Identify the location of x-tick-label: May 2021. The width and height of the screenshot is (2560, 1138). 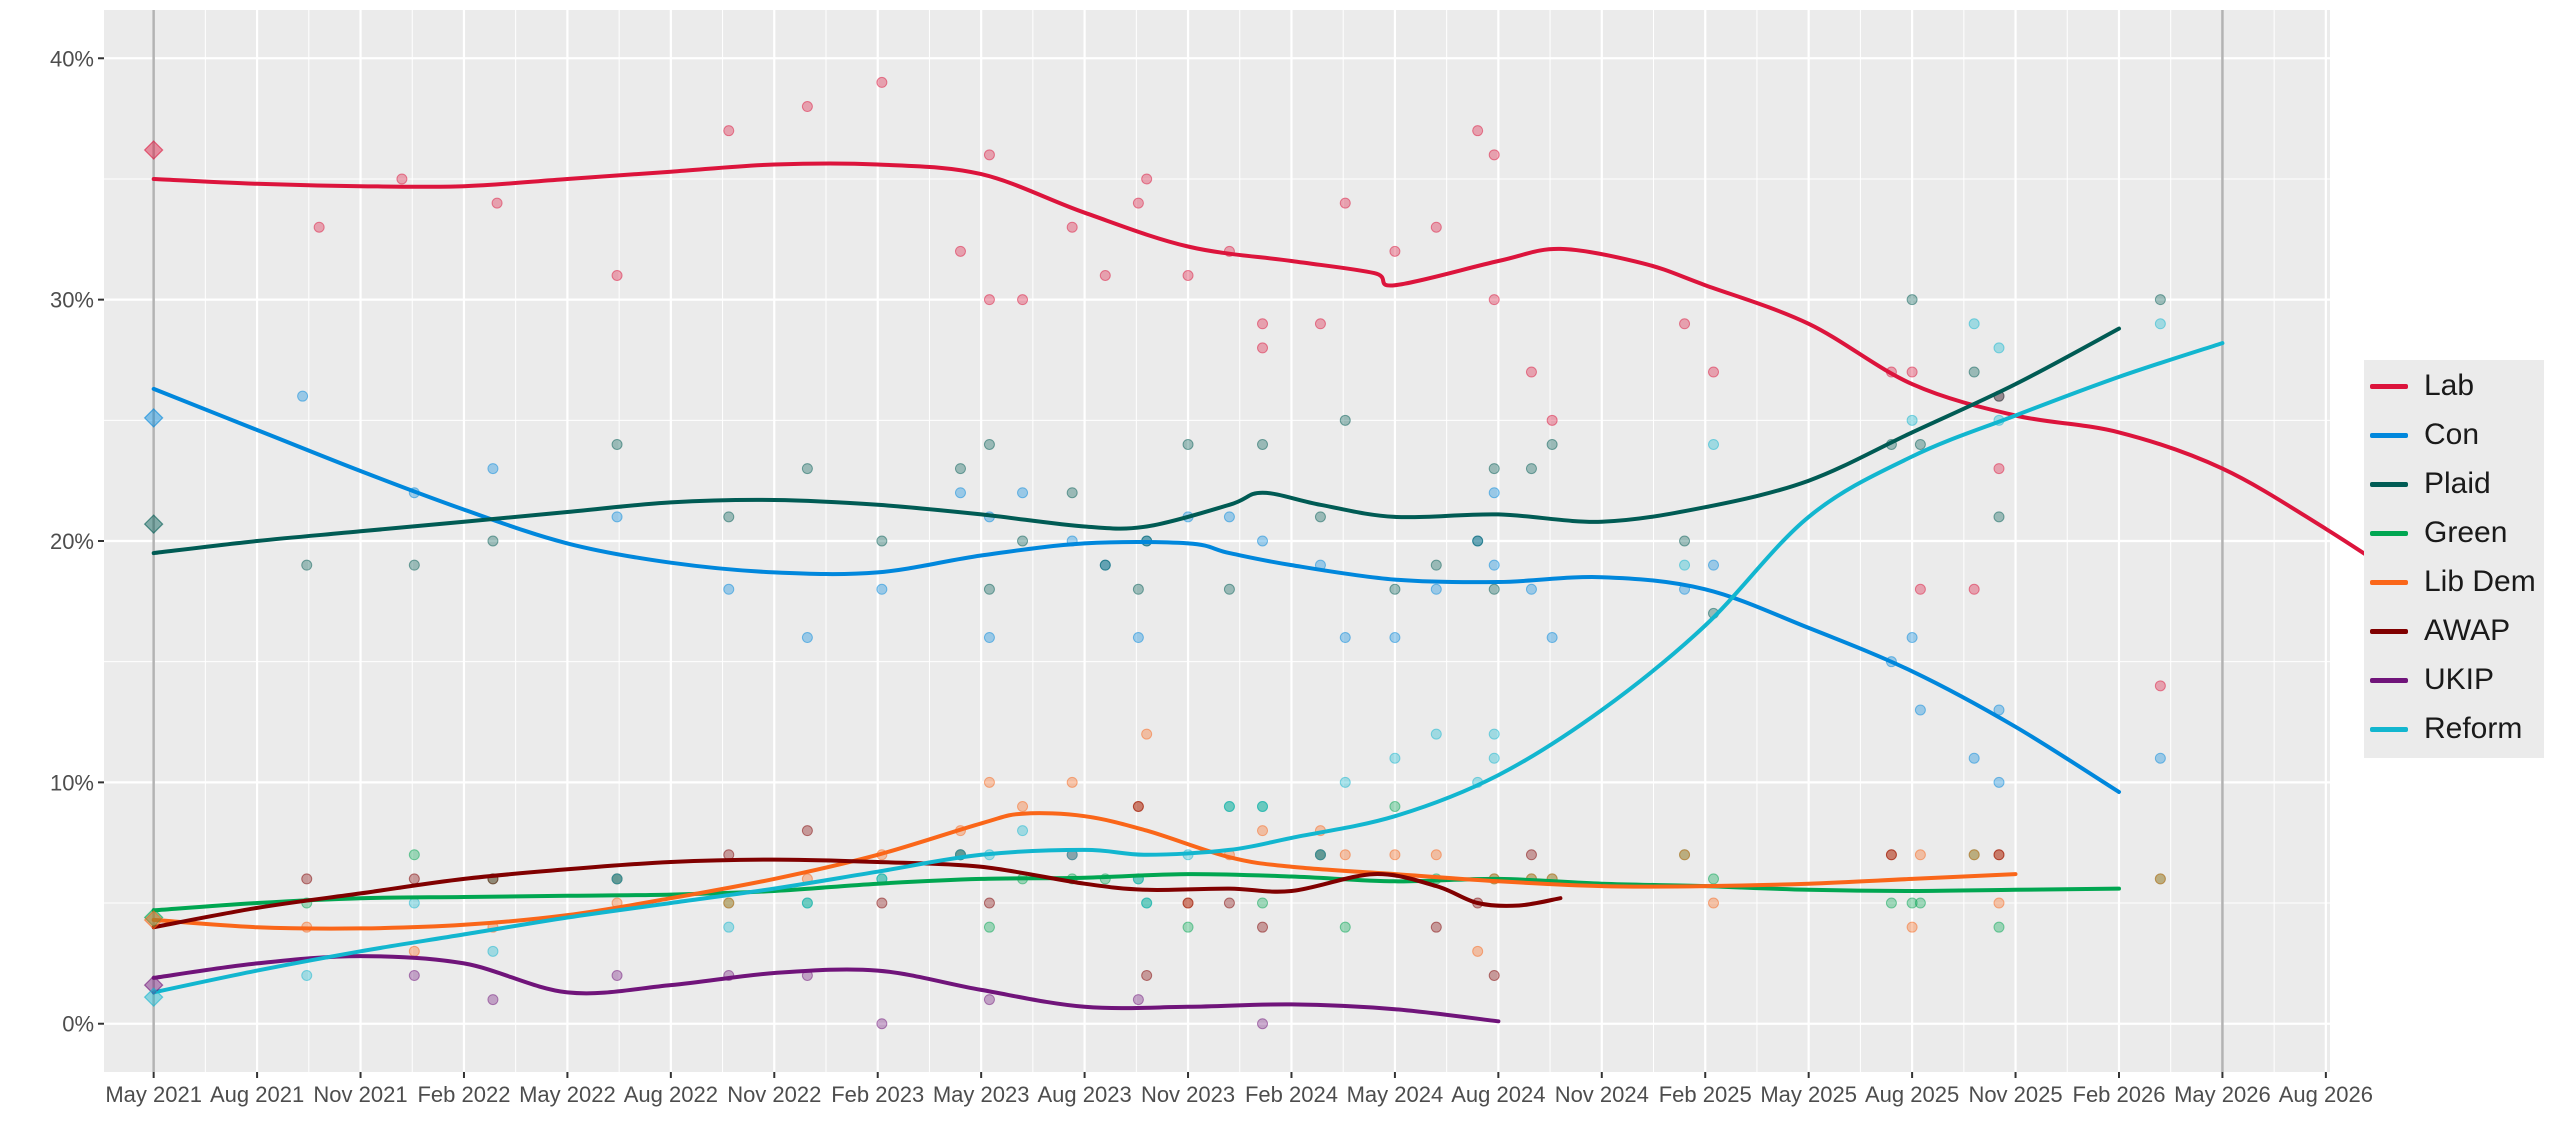
(153, 1094).